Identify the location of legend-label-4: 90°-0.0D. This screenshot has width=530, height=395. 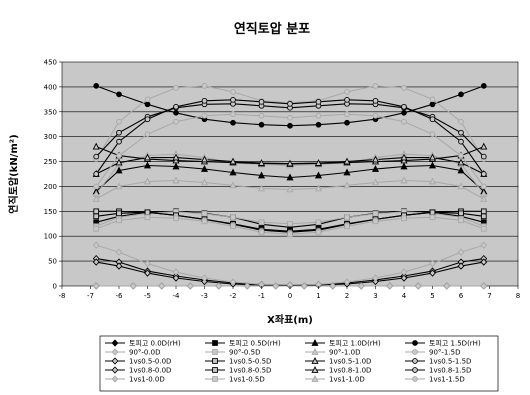
(144, 353).